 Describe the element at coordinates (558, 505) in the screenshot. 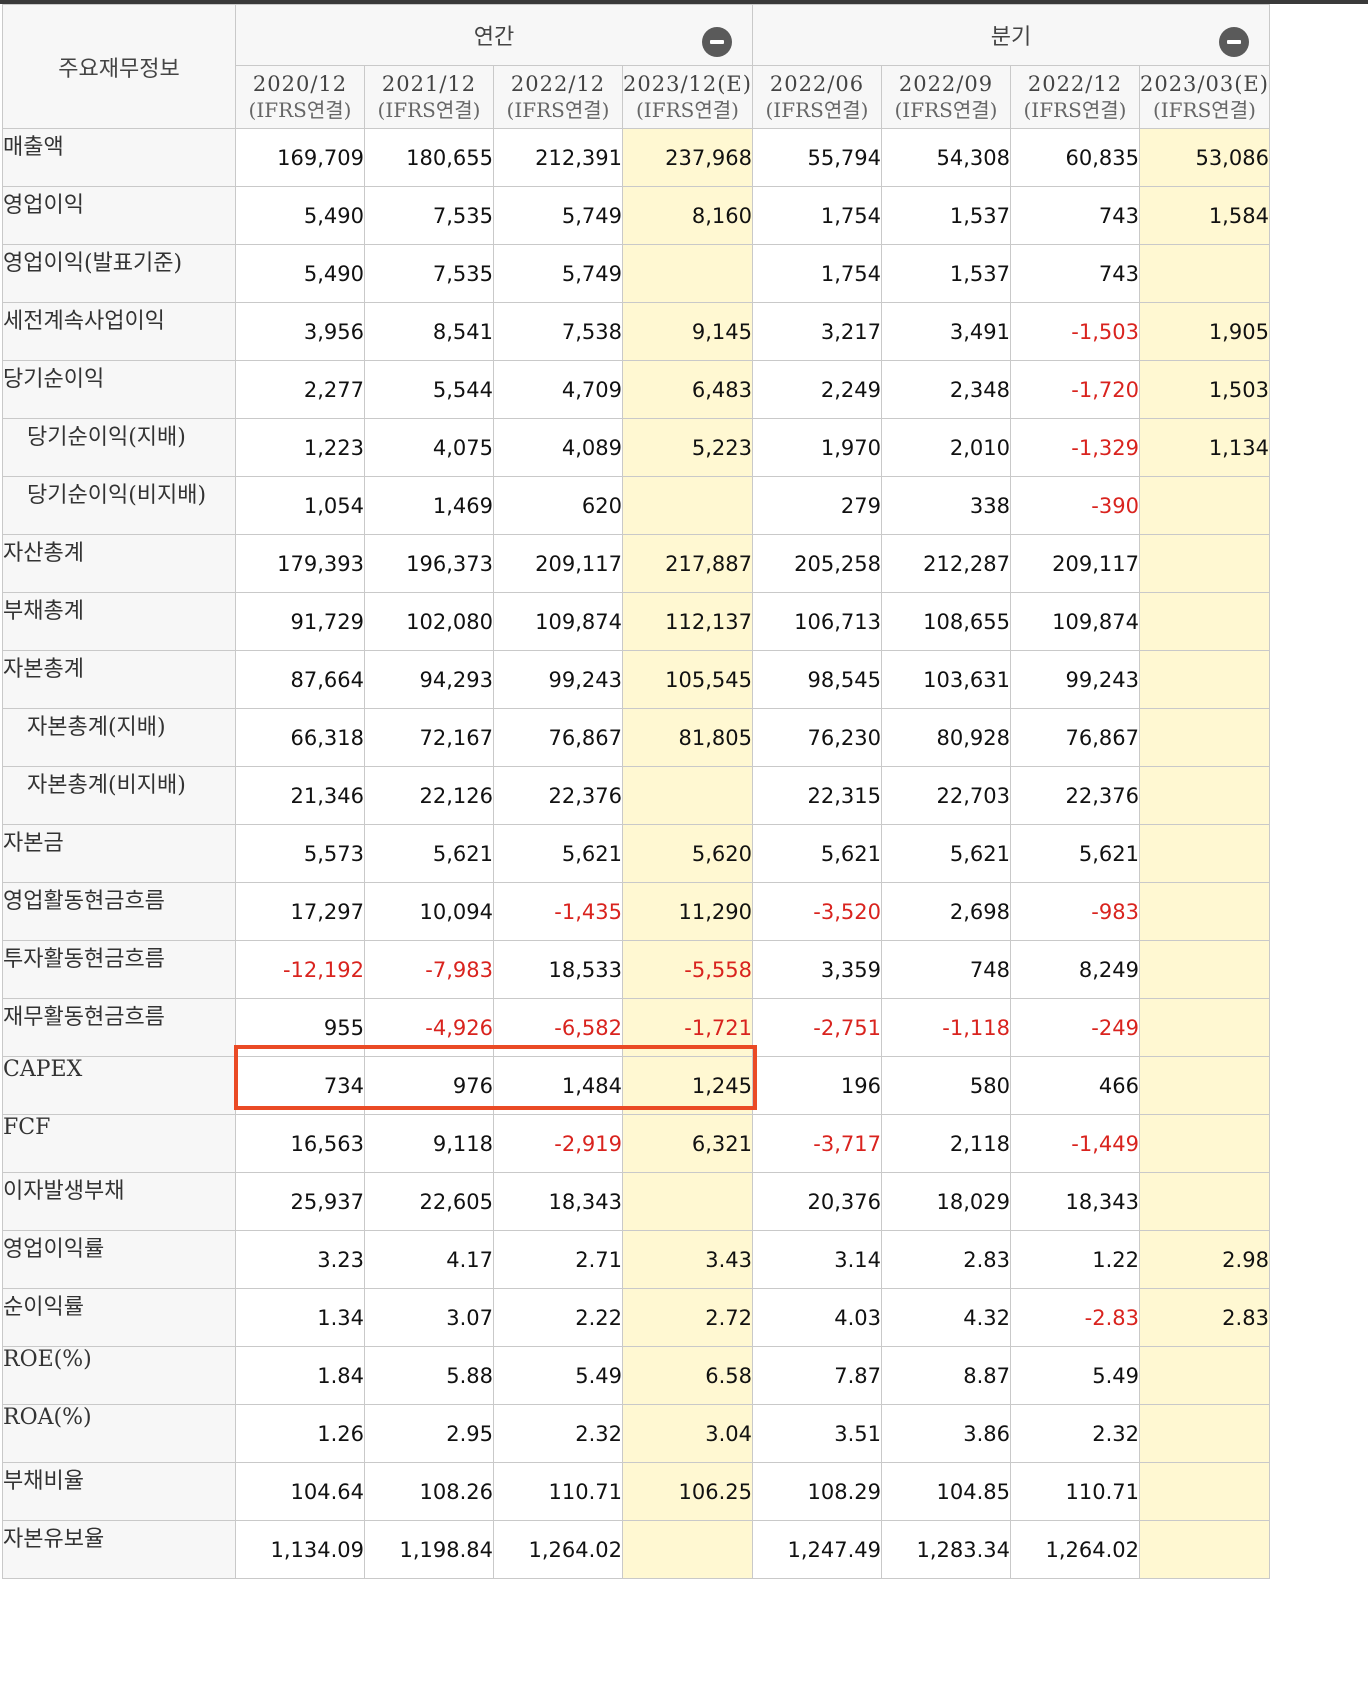

I see `value-cell: 620` at that location.